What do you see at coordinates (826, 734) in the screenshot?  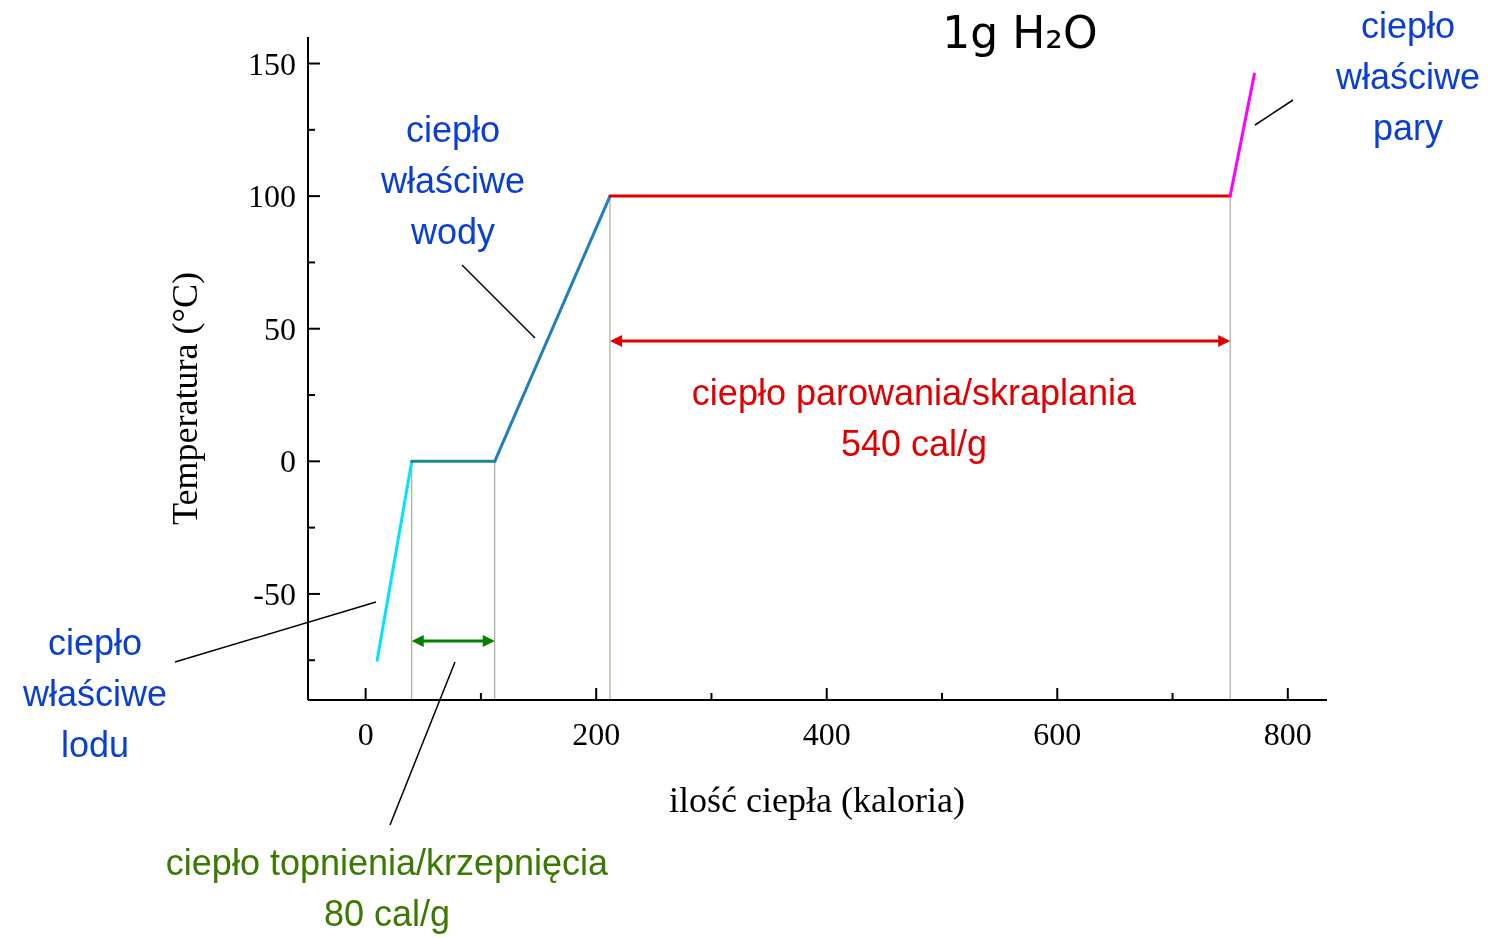 I see `x-tick-label: 400` at bounding box center [826, 734].